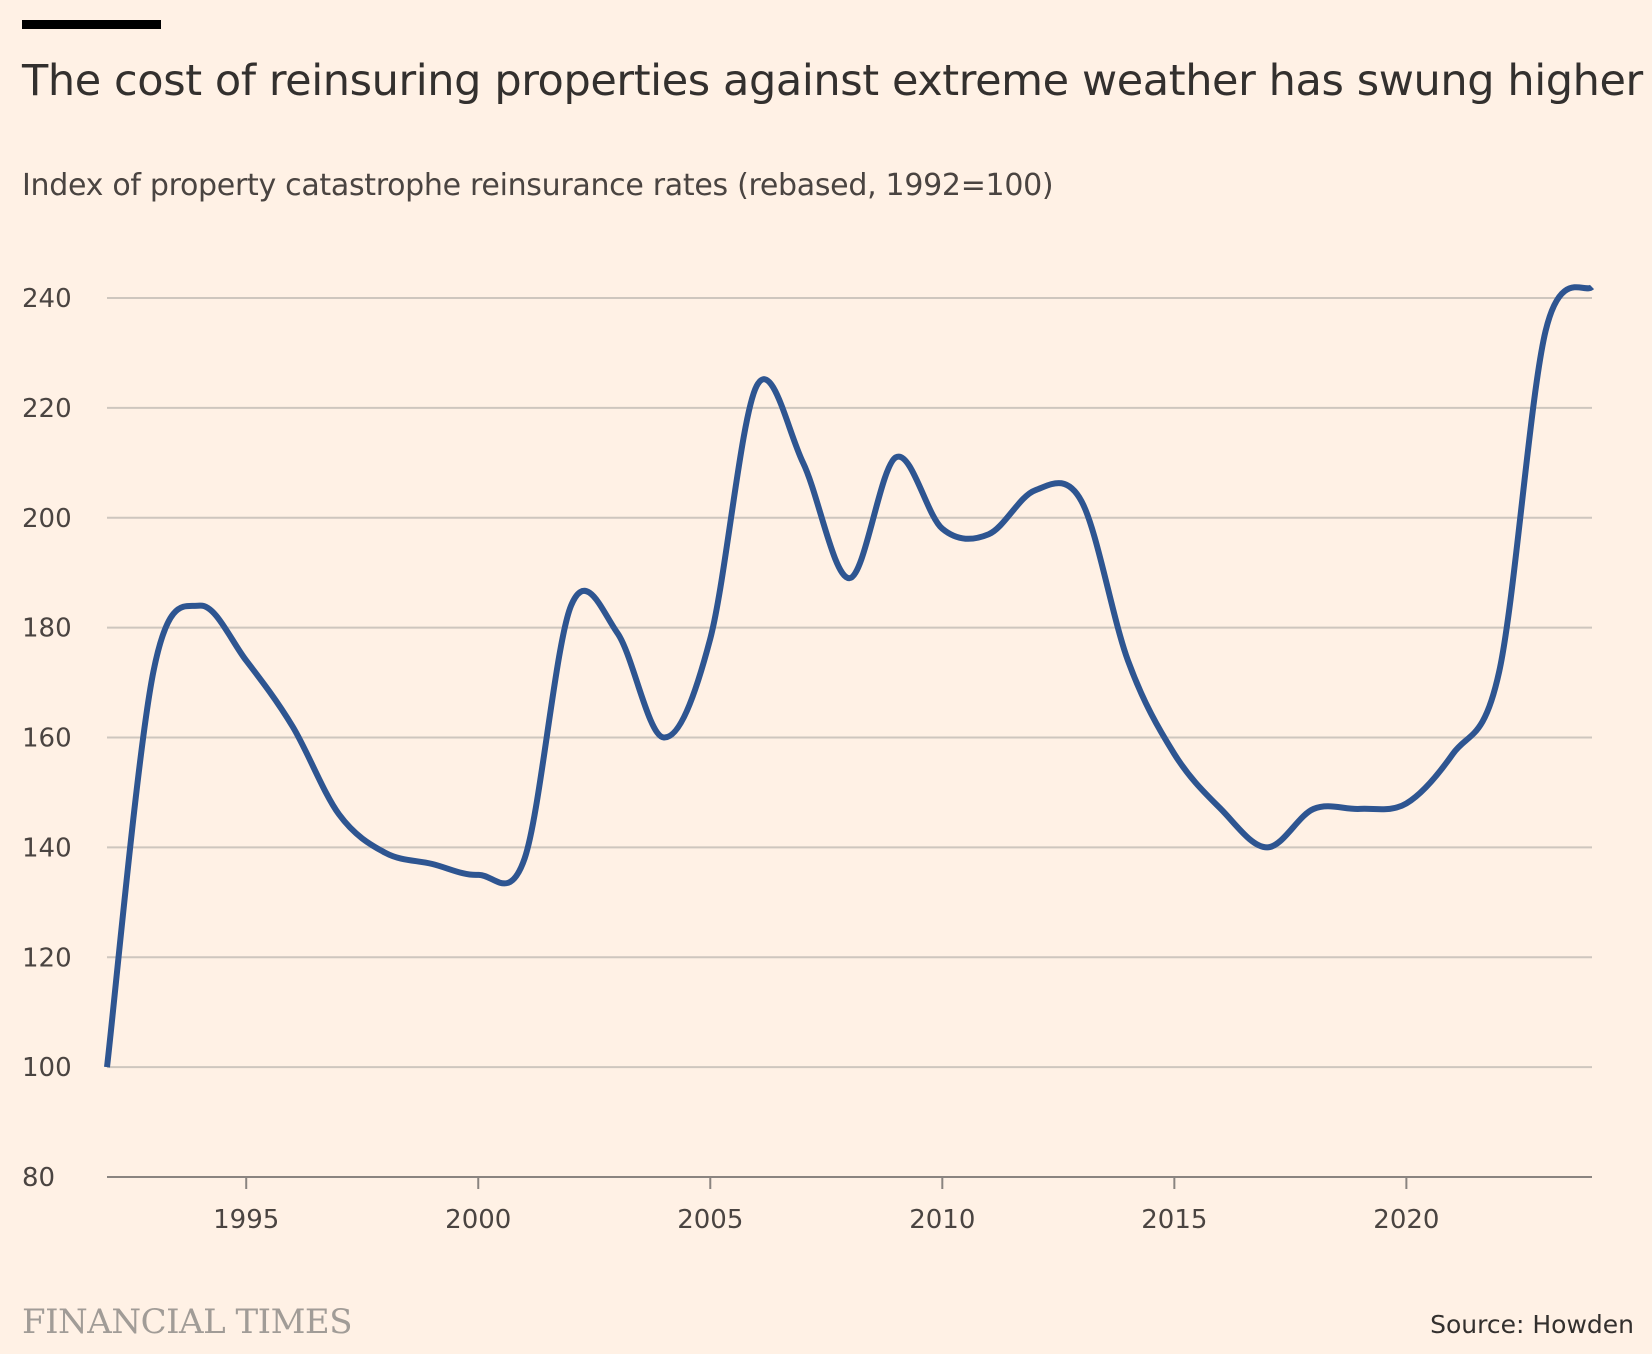  I want to click on publisher-logo: FINANCIAL TIMES, so click(187, 1322).